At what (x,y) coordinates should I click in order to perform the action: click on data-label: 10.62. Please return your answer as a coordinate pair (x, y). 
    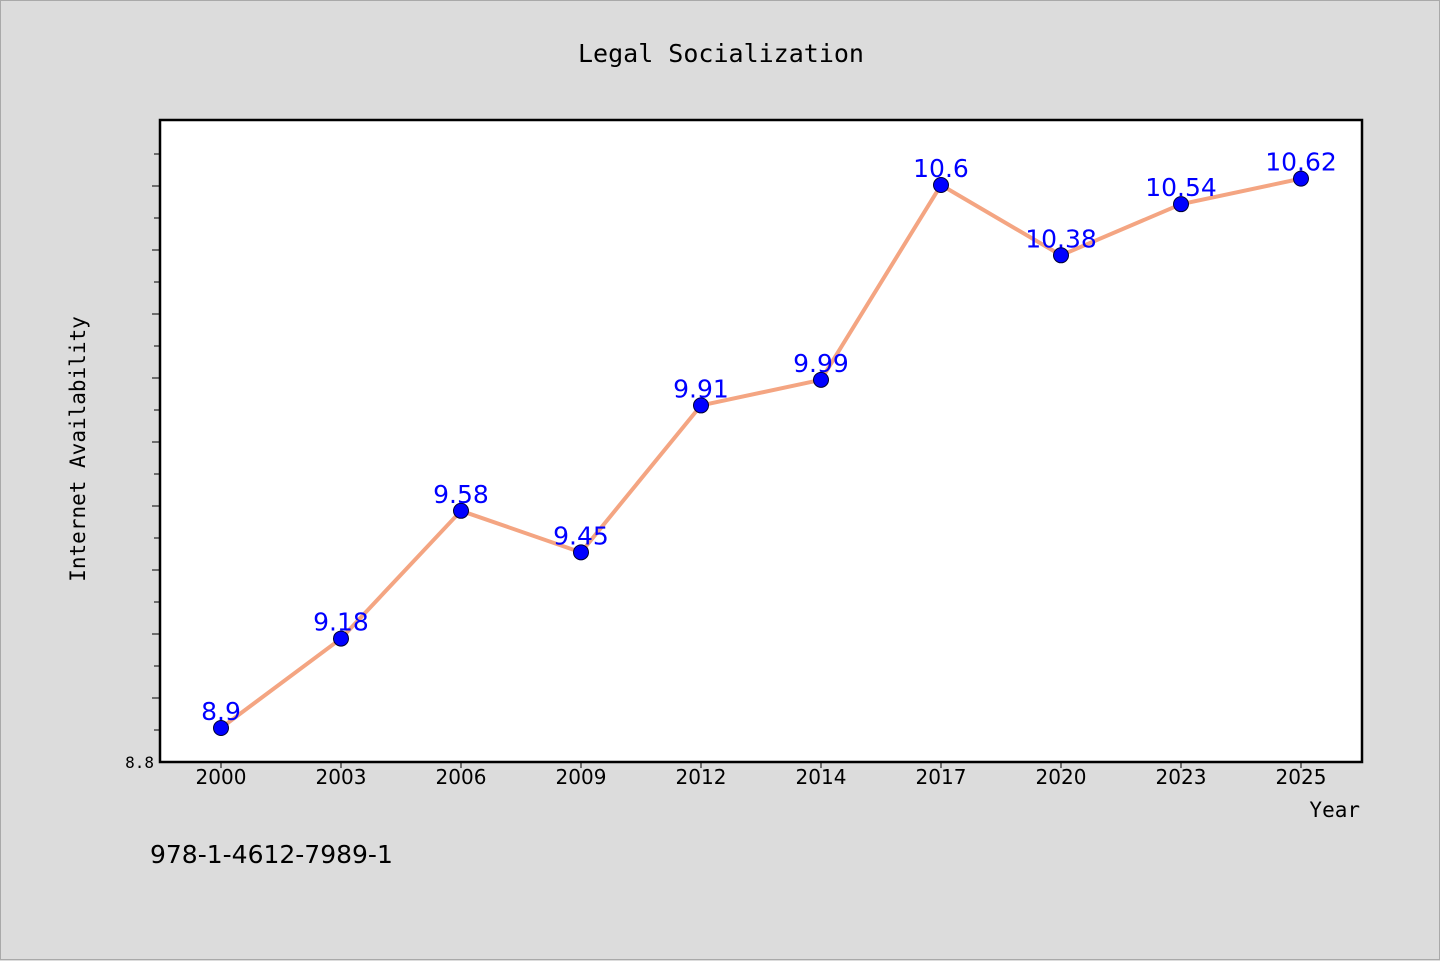
    Looking at the image, I should click on (1301, 162).